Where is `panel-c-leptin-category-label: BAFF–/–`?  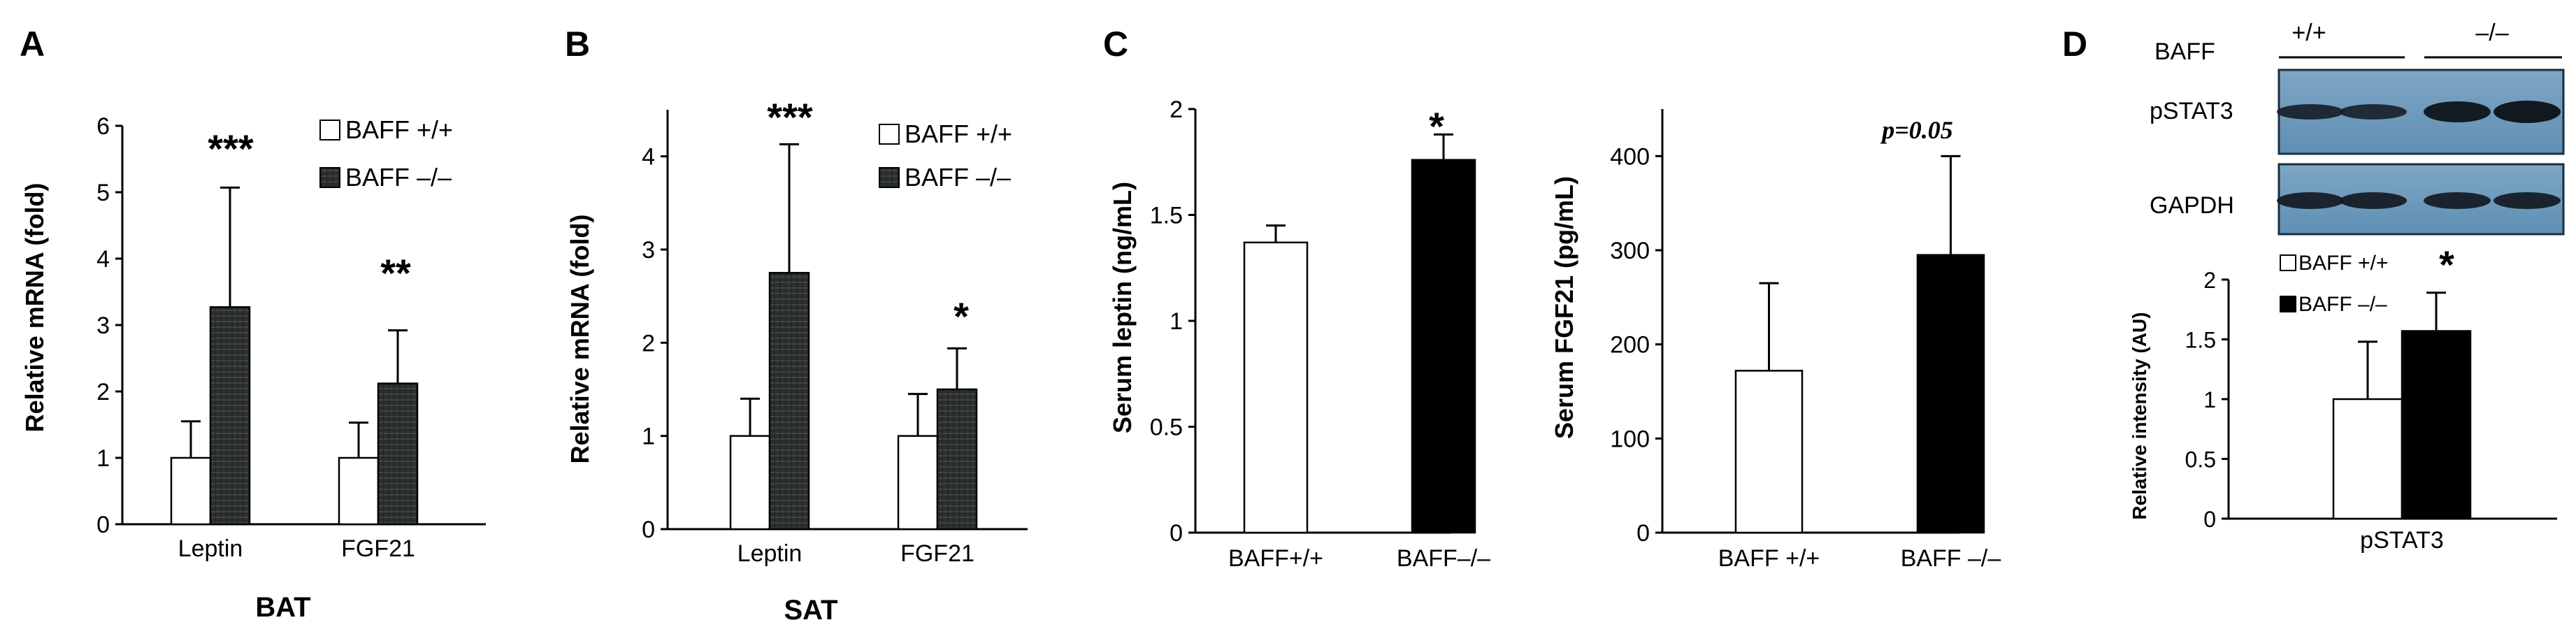 panel-c-leptin-category-label: BAFF–/– is located at coordinates (1443, 558).